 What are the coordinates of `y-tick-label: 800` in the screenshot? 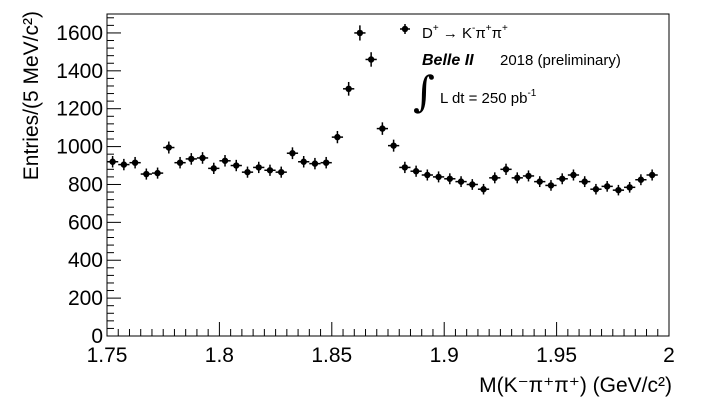 It's located at (85, 184).